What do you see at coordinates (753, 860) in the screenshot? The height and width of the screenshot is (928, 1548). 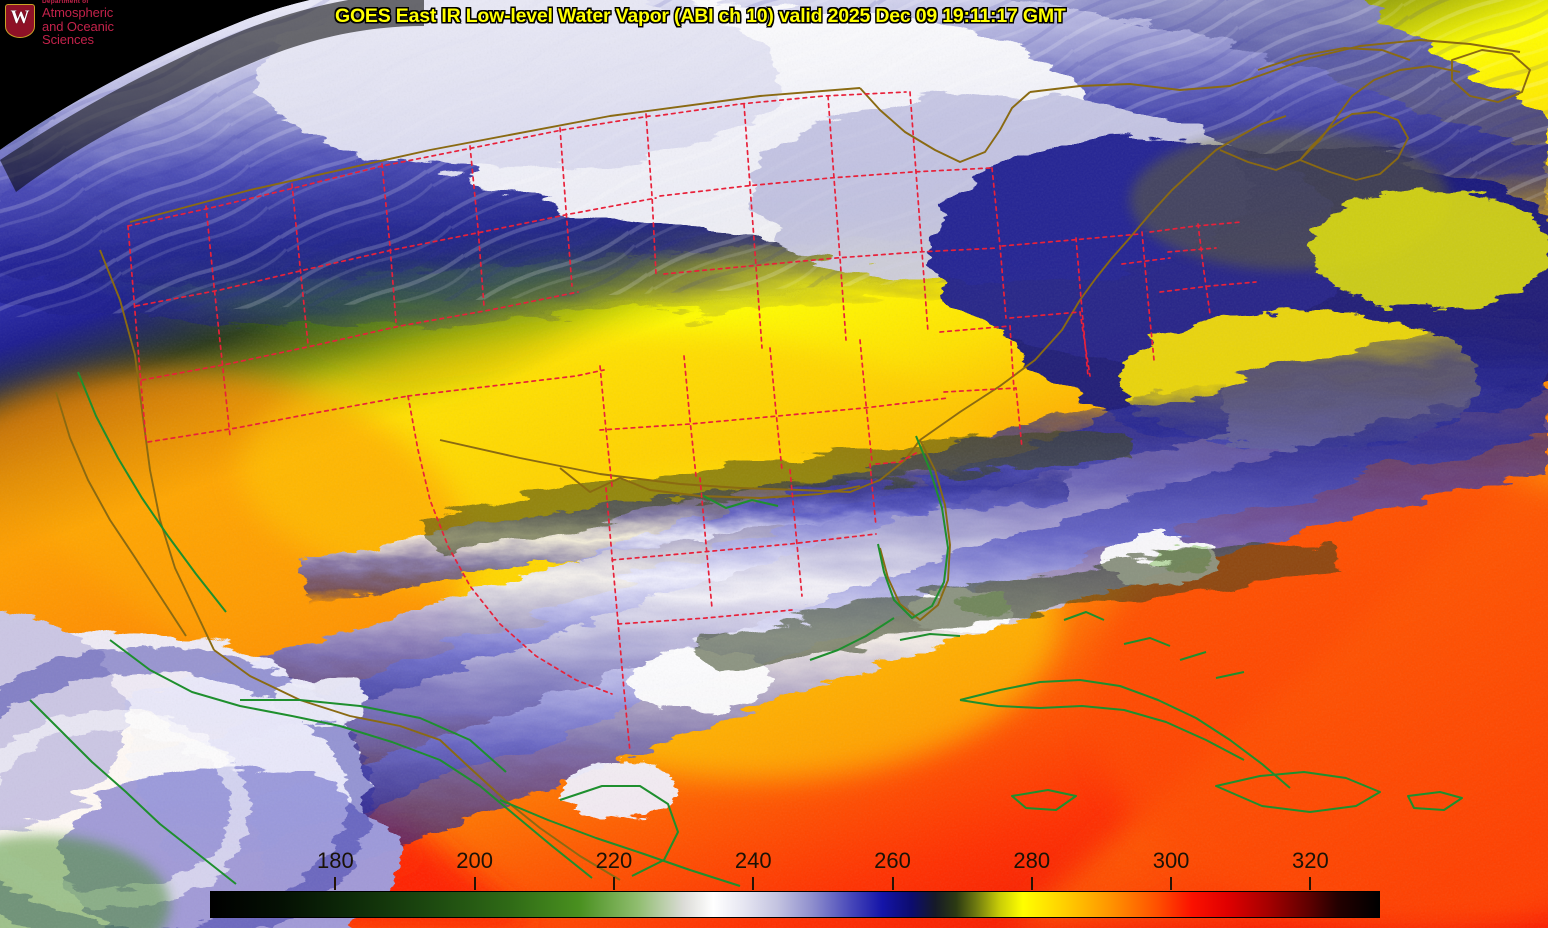 I see `colorbar-label-240: 240` at bounding box center [753, 860].